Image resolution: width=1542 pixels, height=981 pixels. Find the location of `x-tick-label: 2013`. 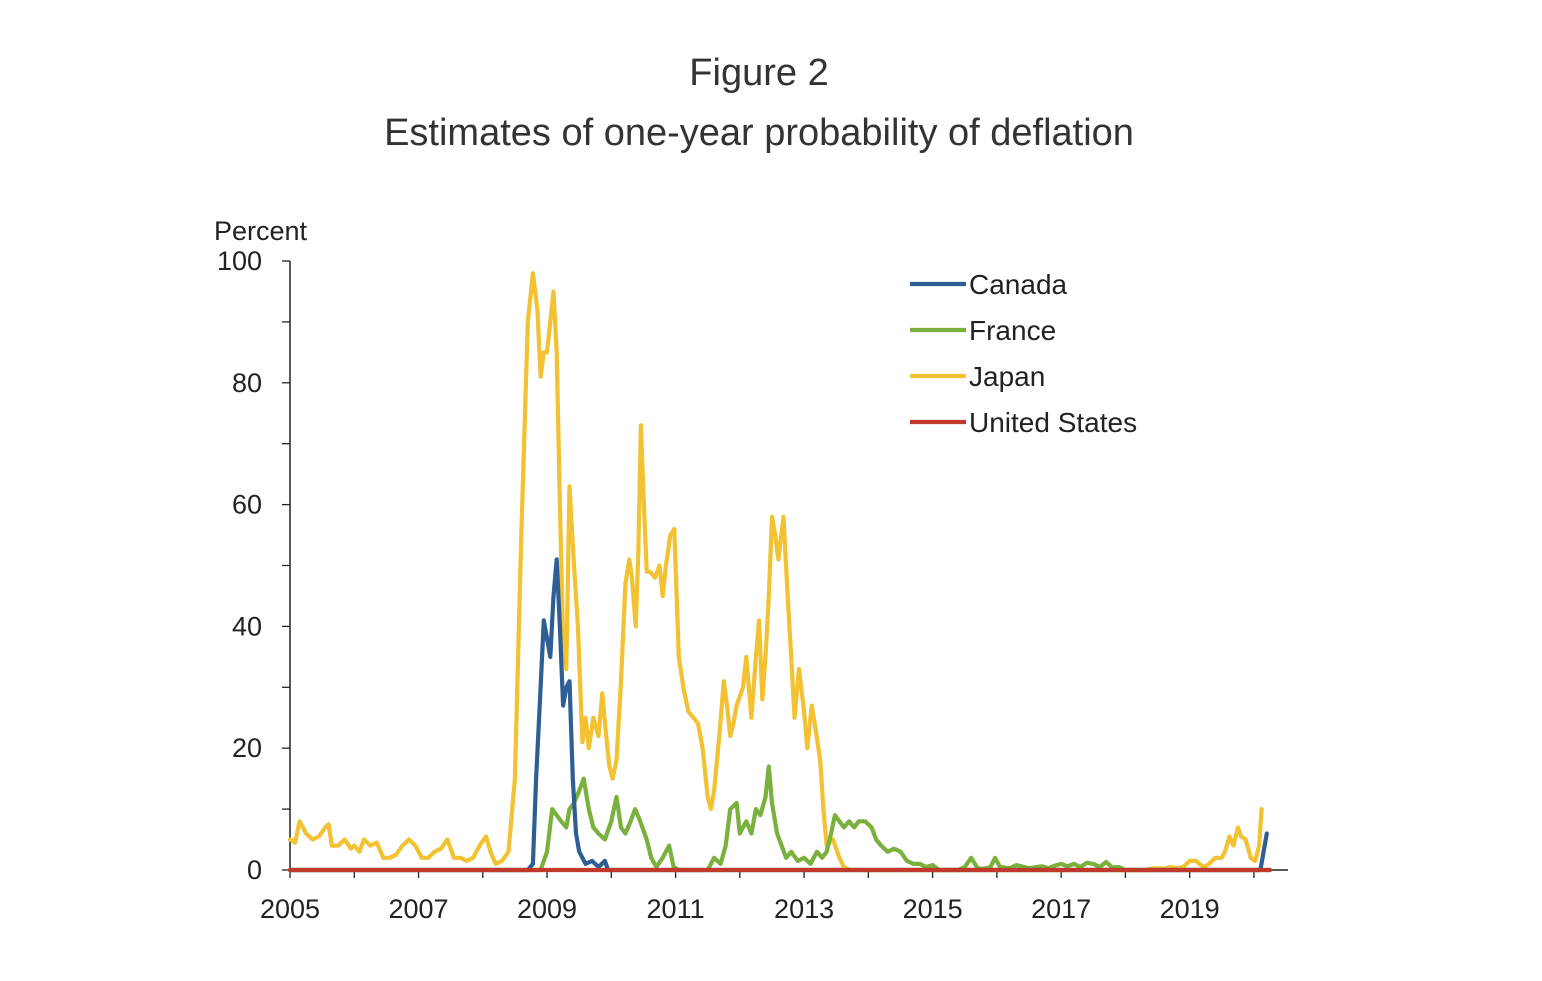

x-tick-label: 2013 is located at coordinates (804, 909).